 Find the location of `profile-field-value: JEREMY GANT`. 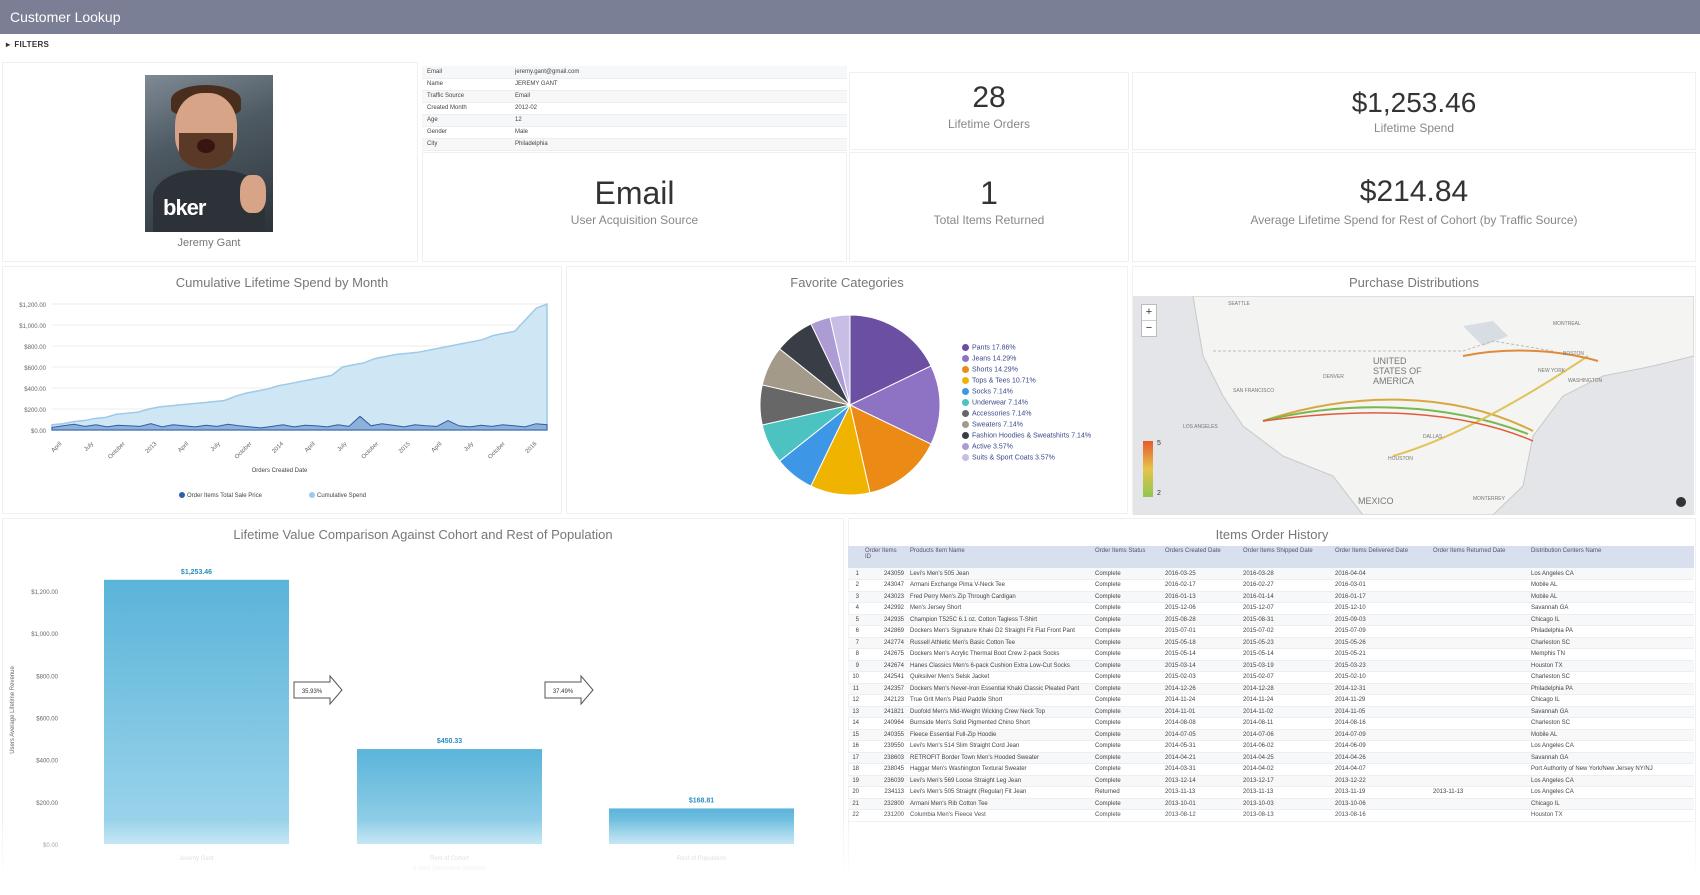

profile-field-value: JEREMY GANT is located at coordinates (678, 84).